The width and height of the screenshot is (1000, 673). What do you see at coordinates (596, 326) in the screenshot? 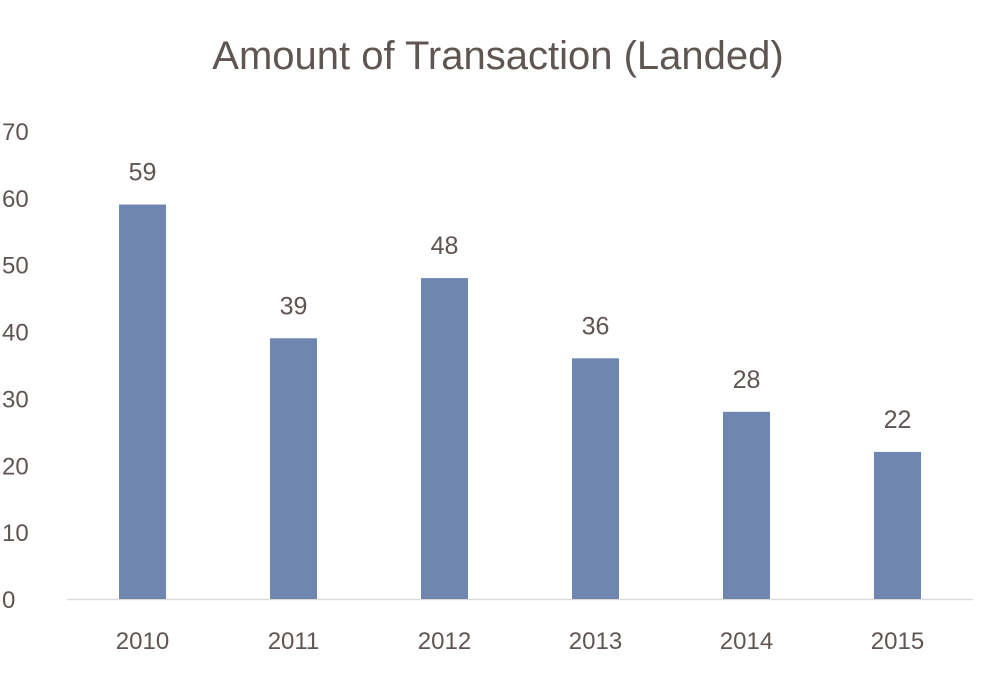
I see `data-label-2013: 36` at bounding box center [596, 326].